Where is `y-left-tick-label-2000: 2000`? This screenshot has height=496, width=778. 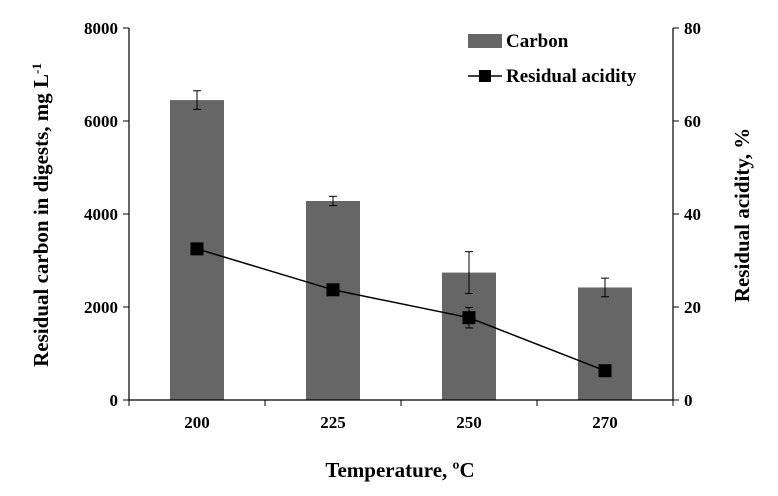
y-left-tick-label-2000: 2000 is located at coordinates (101, 307).